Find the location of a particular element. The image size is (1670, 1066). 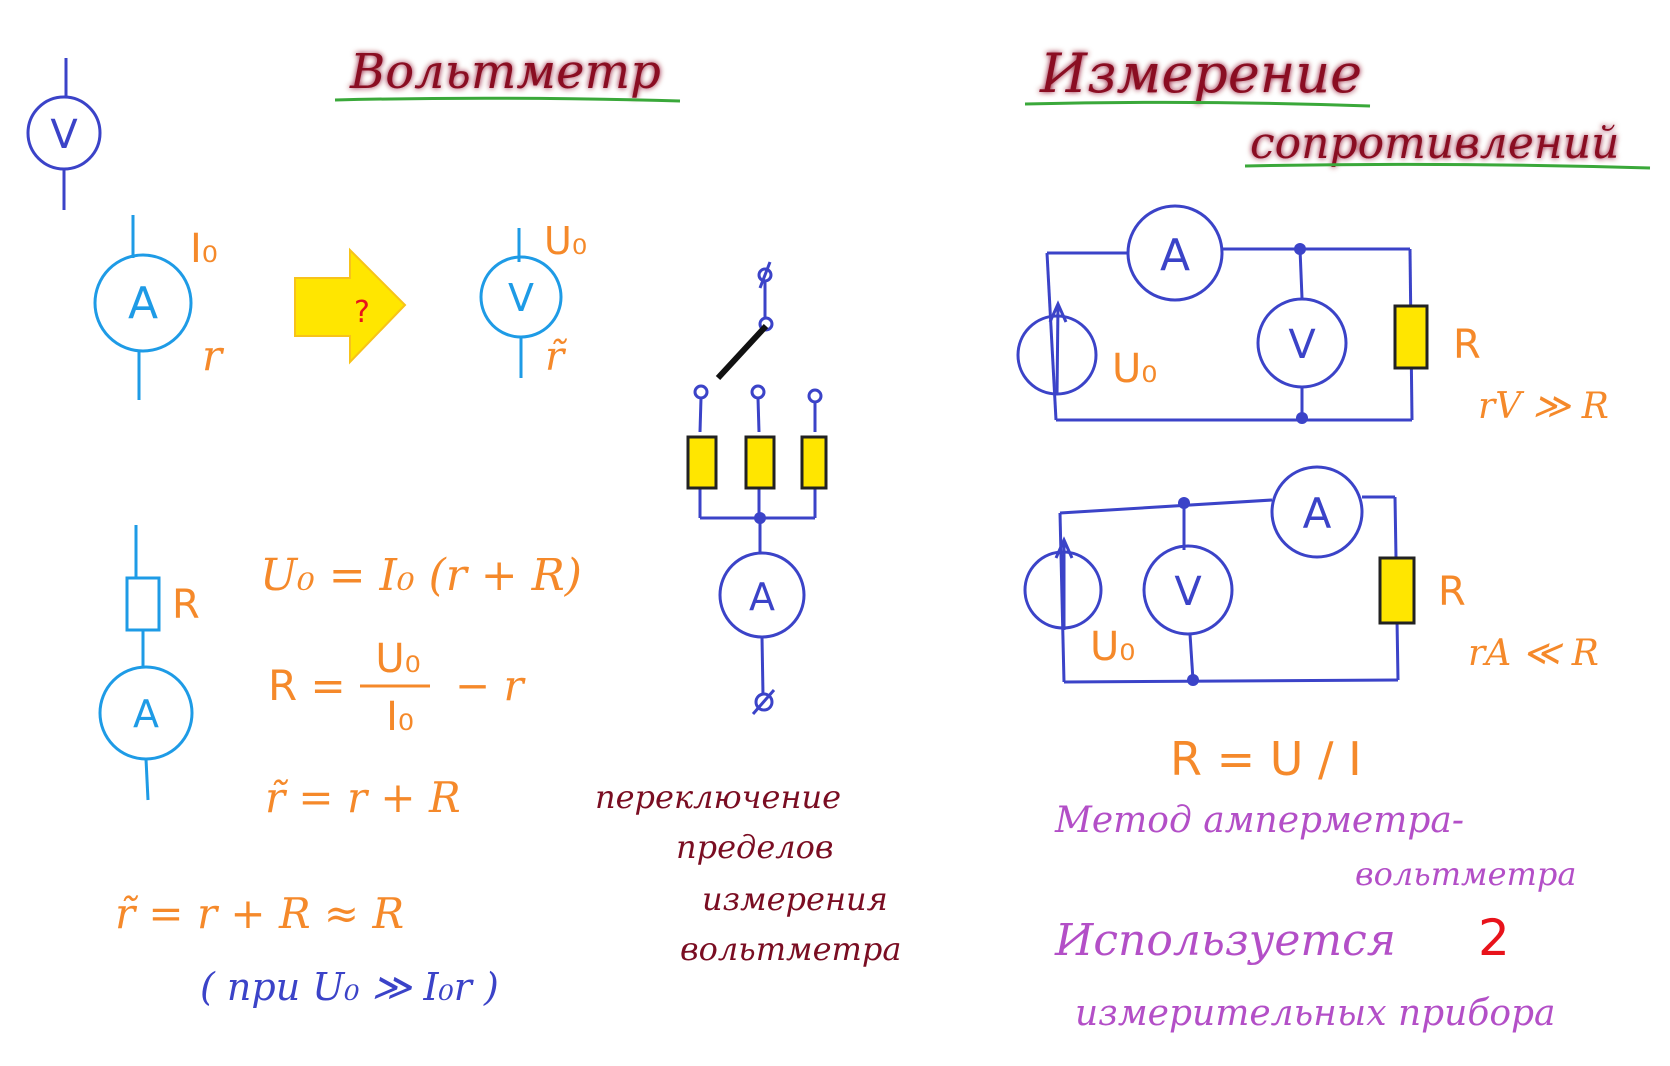

circuit-1-ammeter-label: A is located at coordinates (1175, 255).